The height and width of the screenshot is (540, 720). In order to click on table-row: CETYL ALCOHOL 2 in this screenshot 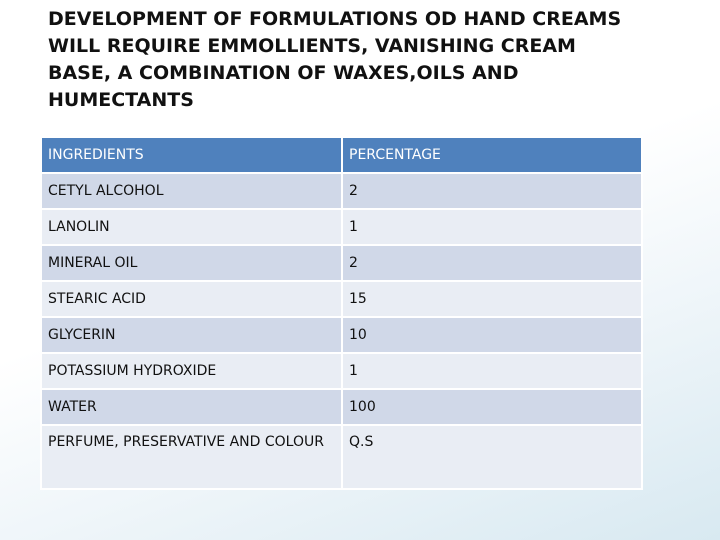, I will do `click(341, 191)`.